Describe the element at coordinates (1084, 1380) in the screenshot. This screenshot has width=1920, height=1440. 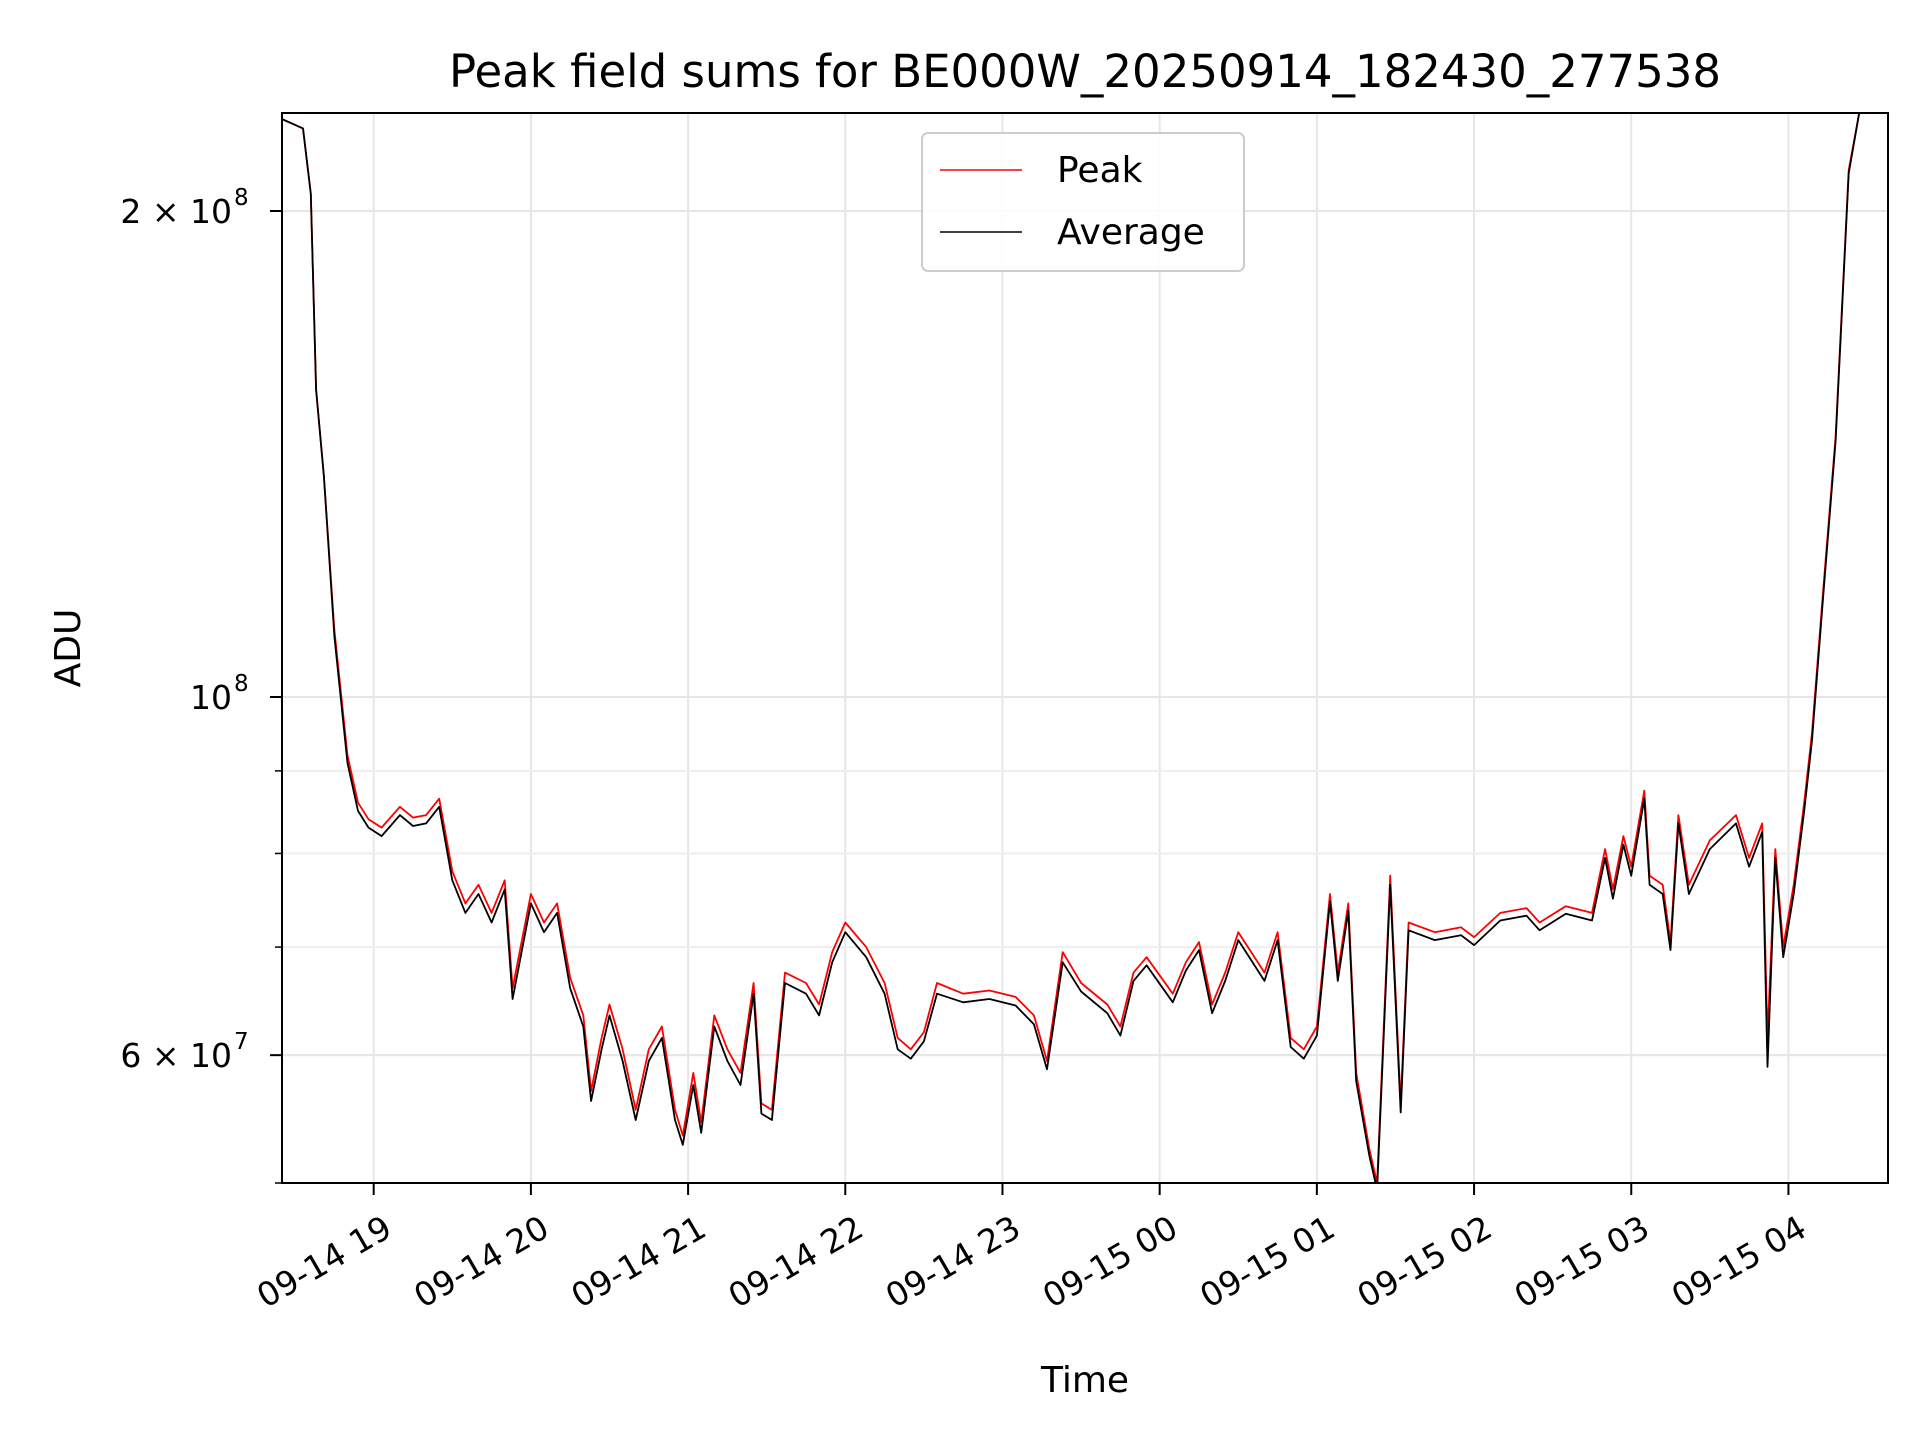
I see `x-axis-label: Time` at that location.